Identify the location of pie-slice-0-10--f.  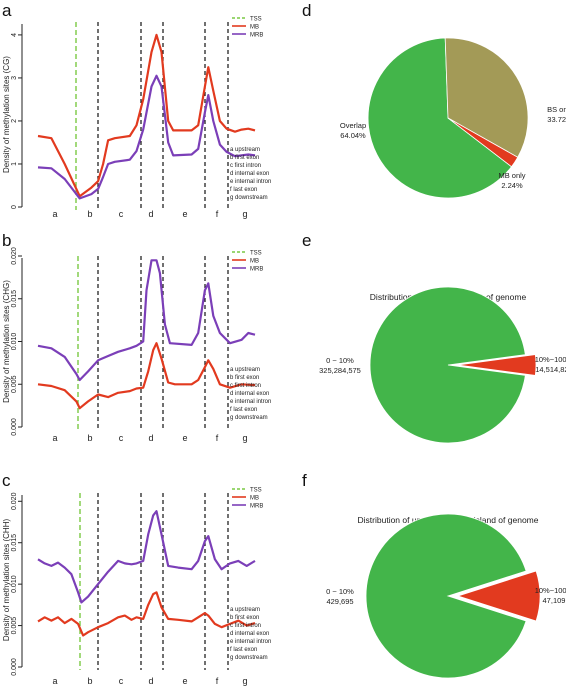
(446, 596).